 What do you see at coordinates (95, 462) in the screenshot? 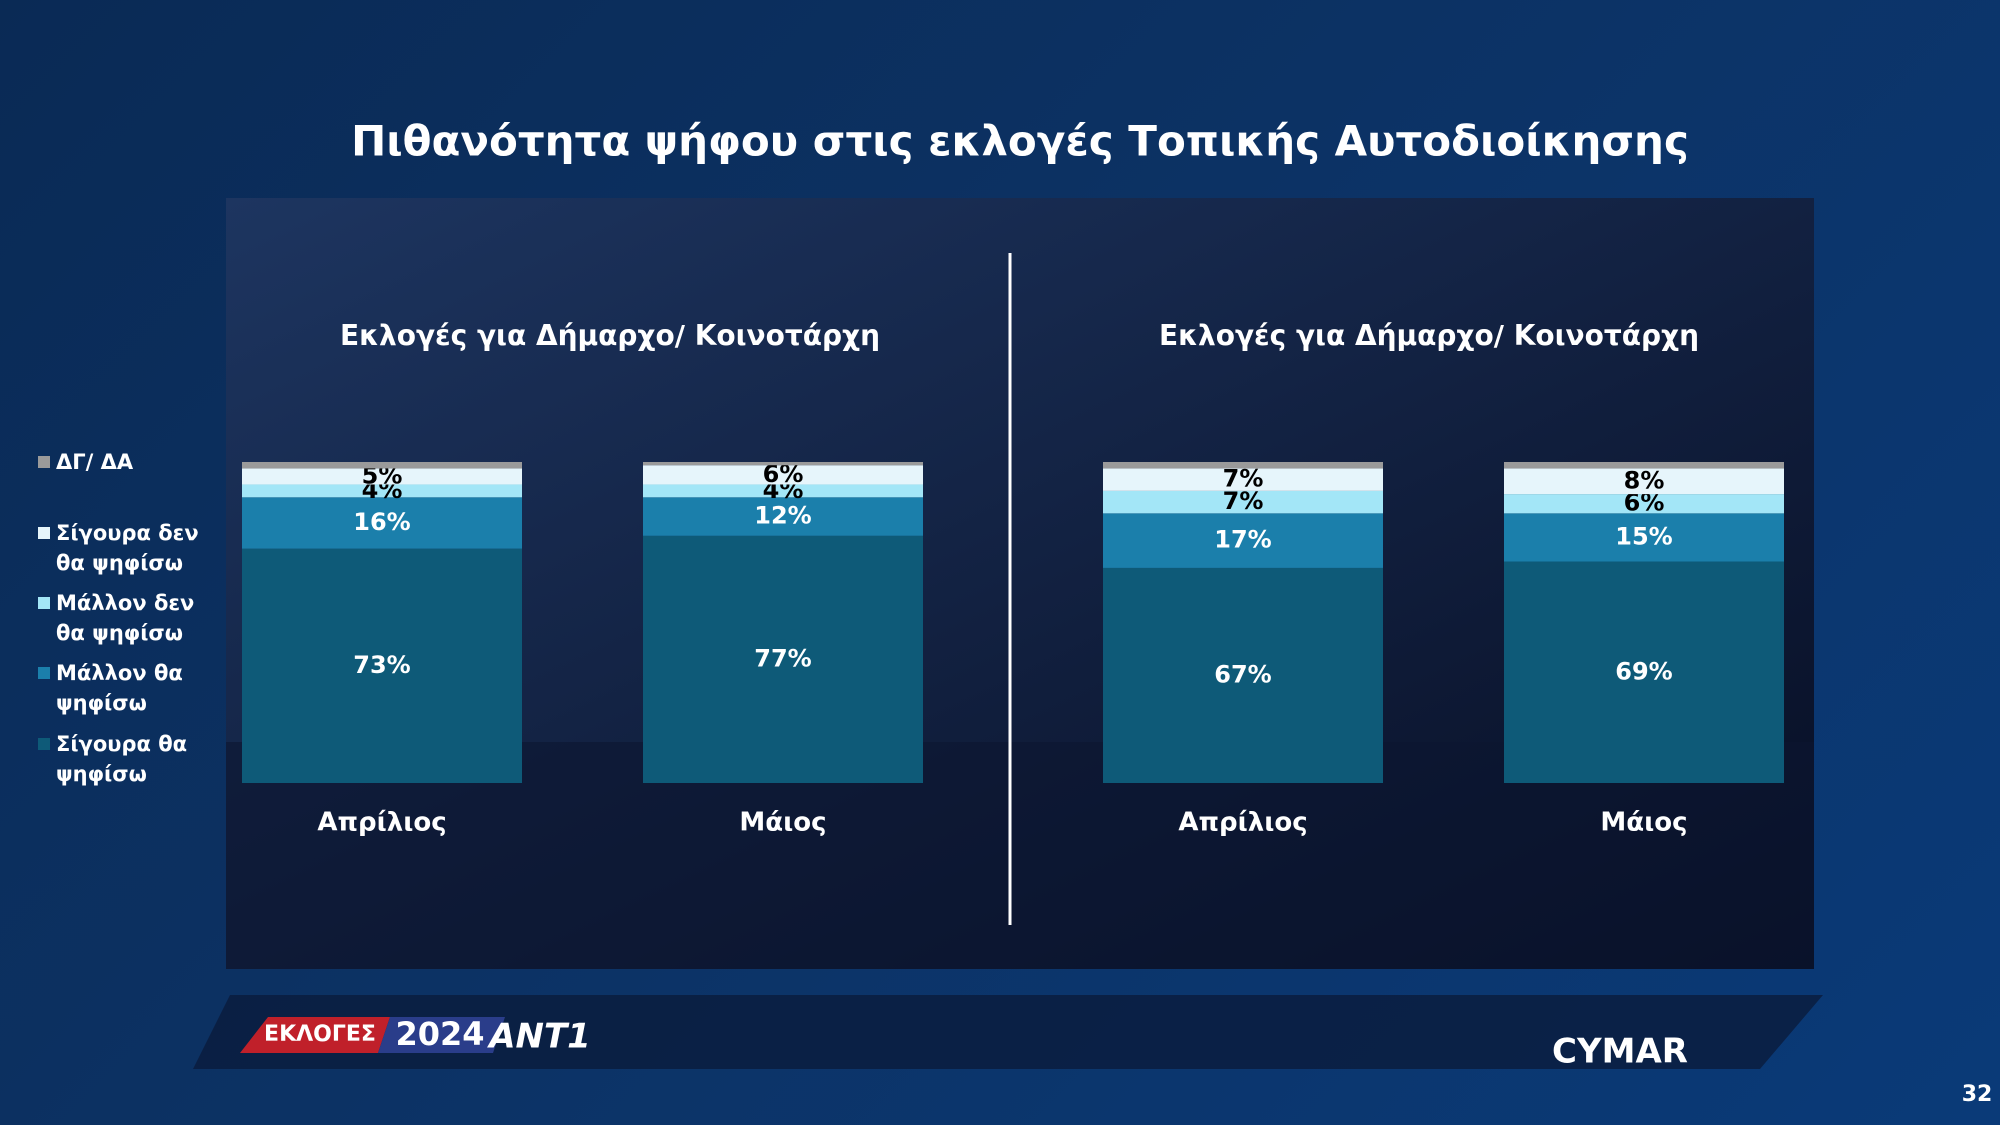
I see `legend-label: ΔΓ/ ΔΑ` at bounding box center [95, 462].